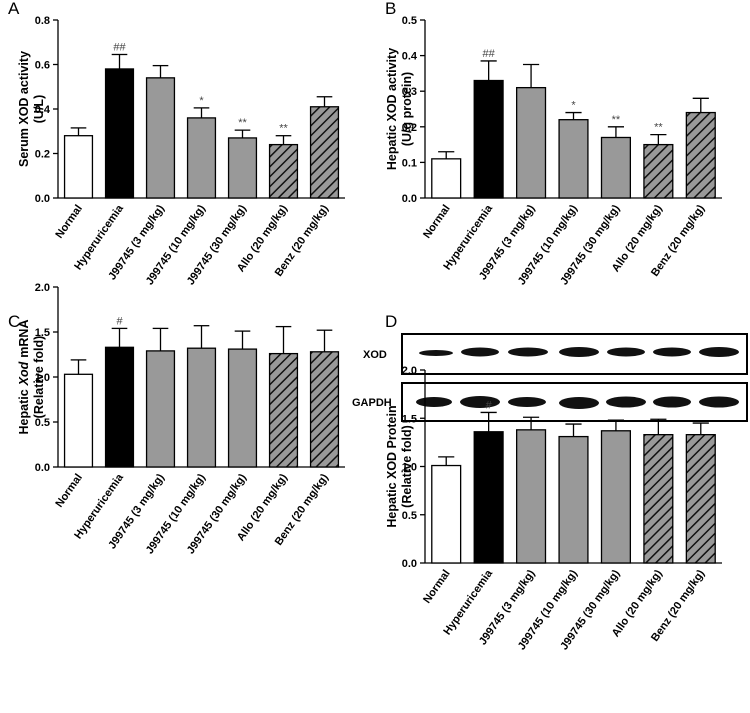 The image size is (750, 713). I want to click on y-axis-label: (U/g protein), so click(407, 109).